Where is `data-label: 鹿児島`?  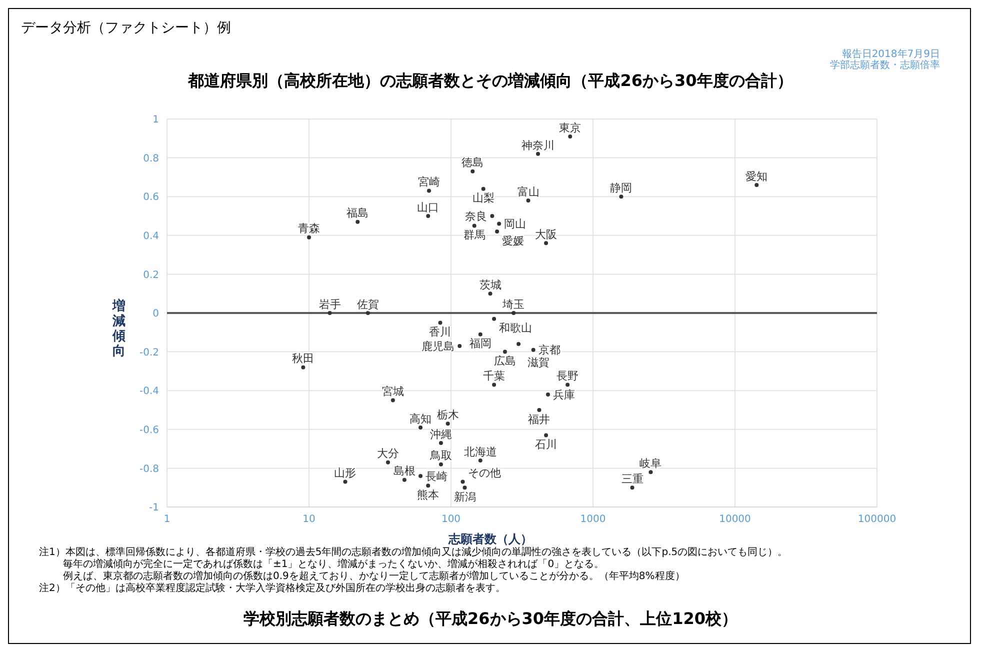
data-label: 鹿児島 is located at coordinates (438, 346).